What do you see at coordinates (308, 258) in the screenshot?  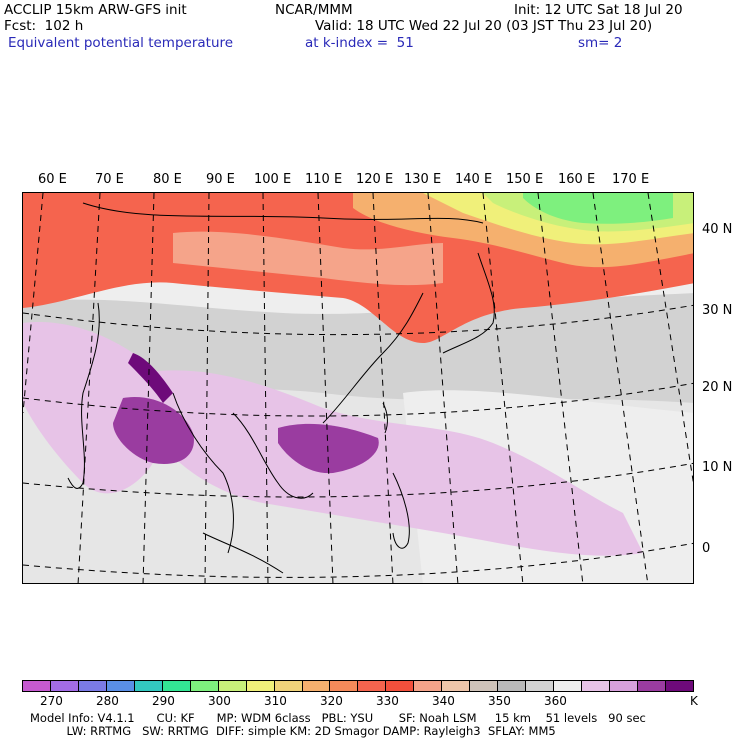 I see `salmon-patch` at bounding box center [308, 258].